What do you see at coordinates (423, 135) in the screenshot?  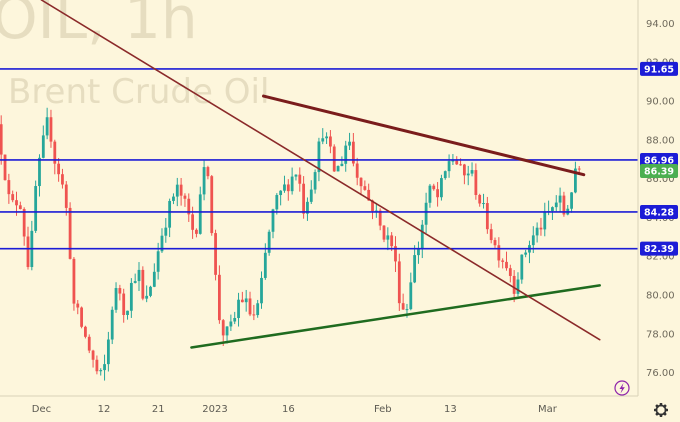 I see `resistance-trendline` at bounding box center [423, 135].